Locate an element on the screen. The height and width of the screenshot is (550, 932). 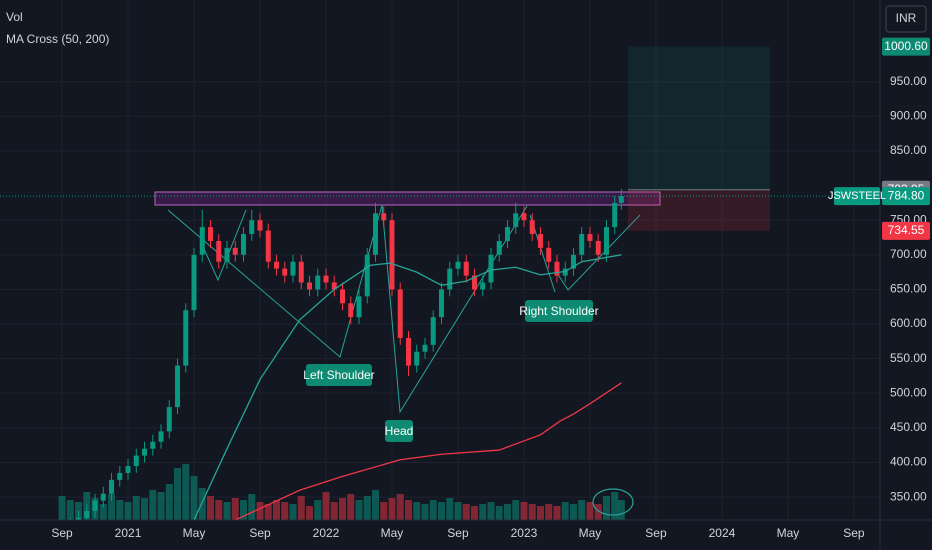
price-label: 1000.60 is located at coordinates (906, 46).